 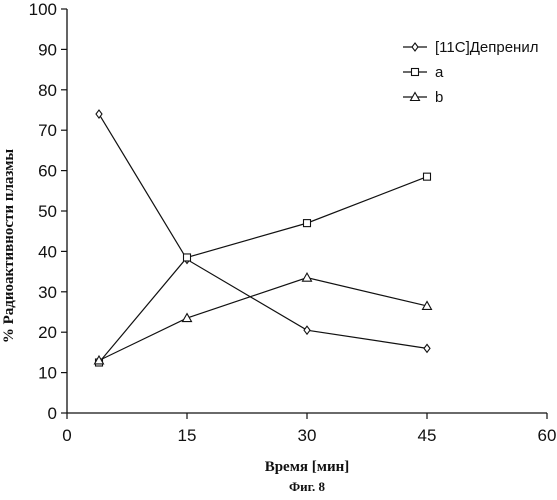 I want to click on y-ticks: 0 10 20 30 40 50 60 70 80 90 100, so click(x=48, y=211).